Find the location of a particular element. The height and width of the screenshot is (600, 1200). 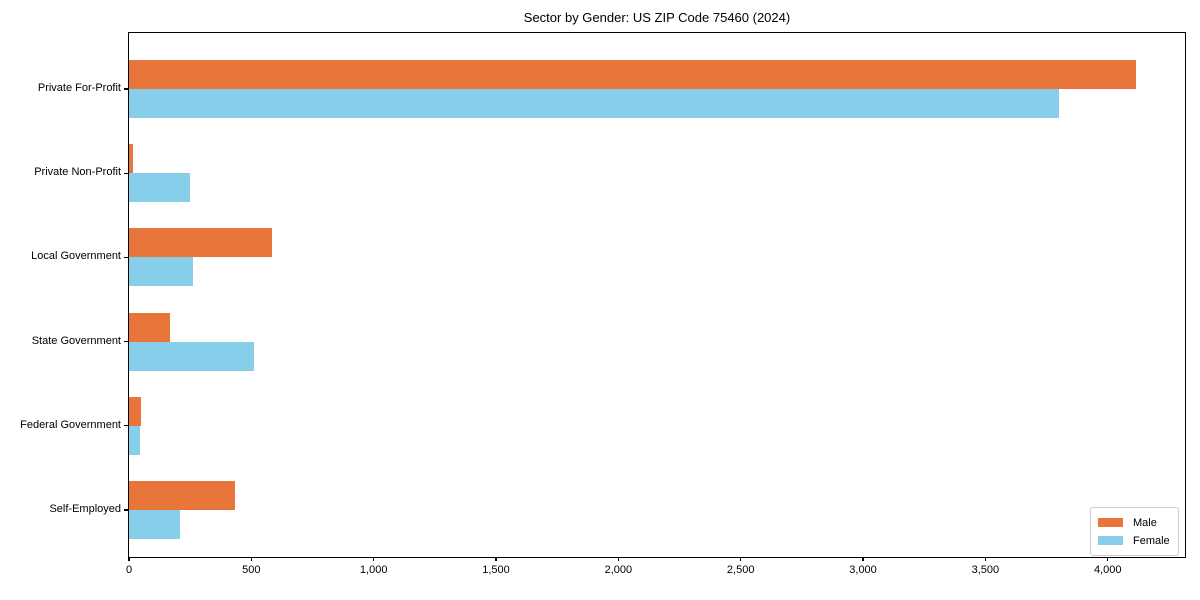

bar-female-private-for-profit is located at coordinates (594, 103).